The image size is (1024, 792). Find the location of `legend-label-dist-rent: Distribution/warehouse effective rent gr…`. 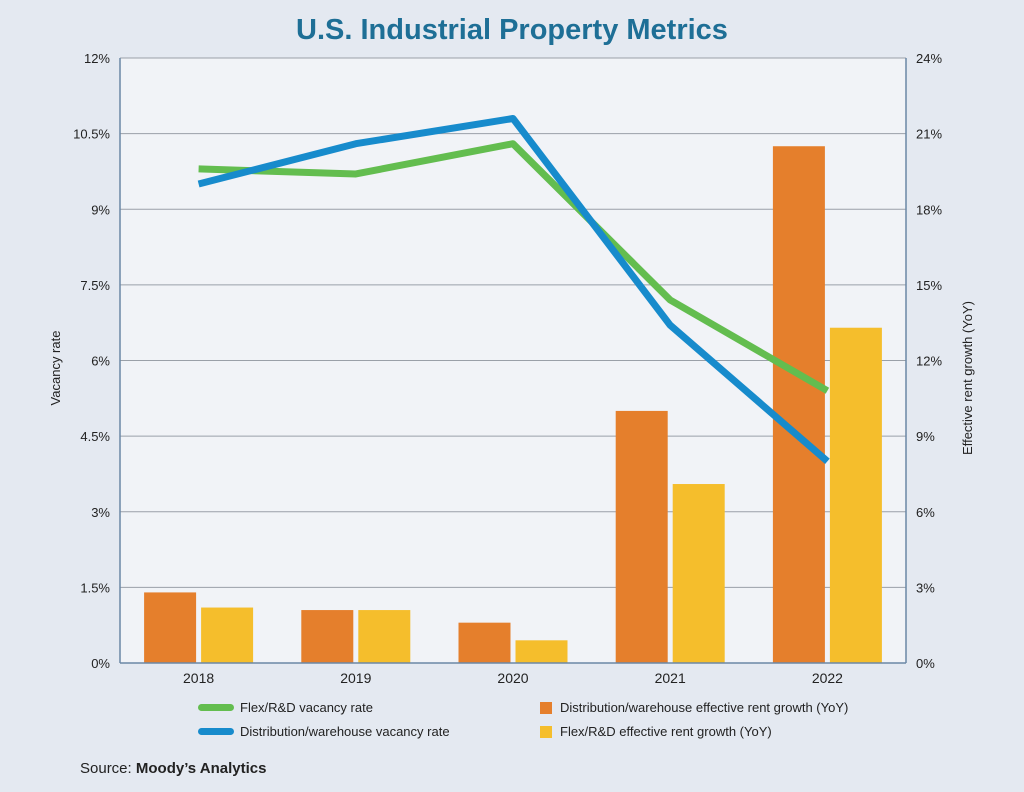

legend-label-dist-rent: Distribution/warehouse effective rent gr… is located at coordinates (704, 707).